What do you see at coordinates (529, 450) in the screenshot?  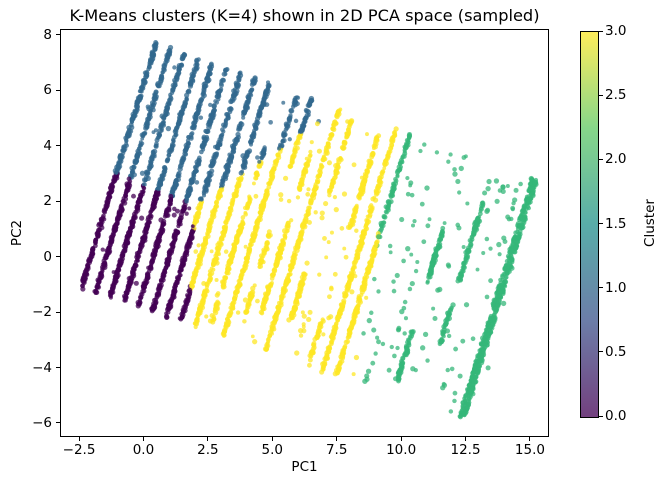 I see `x-tick-label: 15.0` at bounding box center [529, 450].